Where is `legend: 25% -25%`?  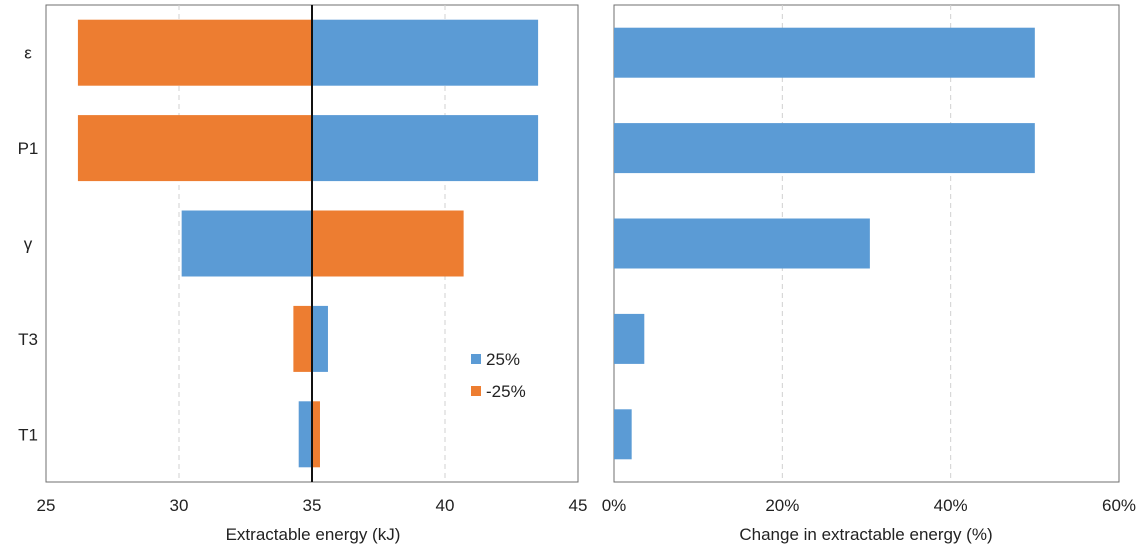 legend: 25% -25% is located at coordinates (498, 375).